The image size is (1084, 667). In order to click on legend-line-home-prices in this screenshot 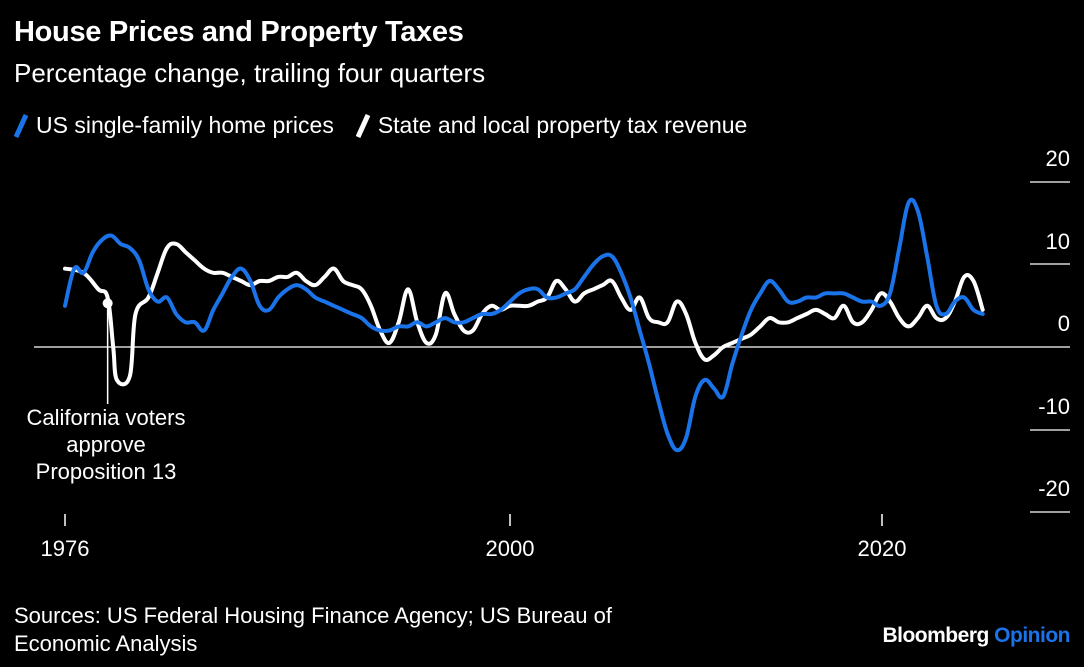, I will do `click(21, 125)`.